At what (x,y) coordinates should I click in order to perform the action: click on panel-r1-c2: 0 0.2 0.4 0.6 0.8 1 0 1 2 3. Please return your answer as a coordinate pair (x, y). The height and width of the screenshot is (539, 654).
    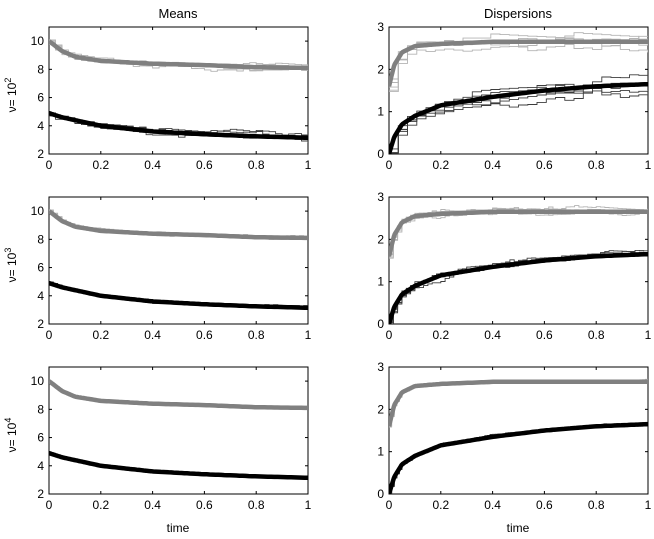
    Looking at the image, I should click on (514, 96).